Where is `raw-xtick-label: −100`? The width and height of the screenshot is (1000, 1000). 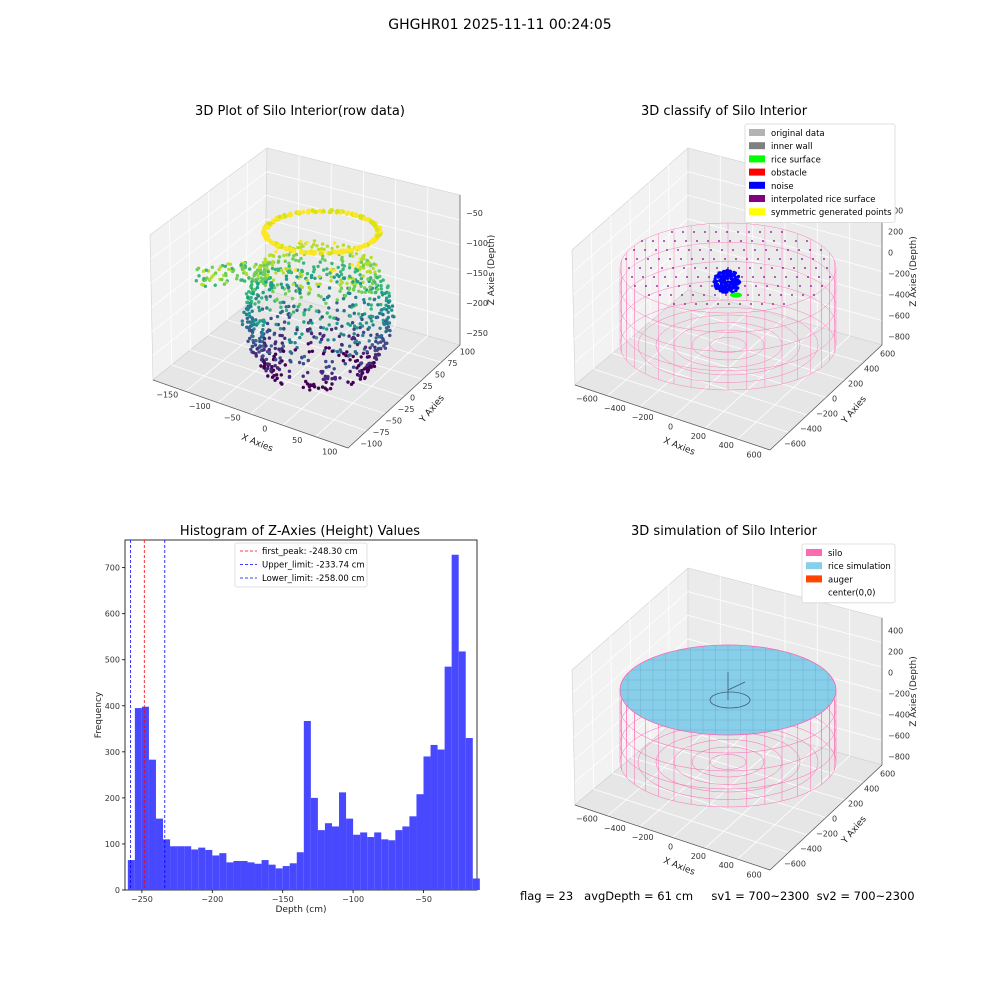 raw-xtick-label: −100 is located at coordinates (200, 406).